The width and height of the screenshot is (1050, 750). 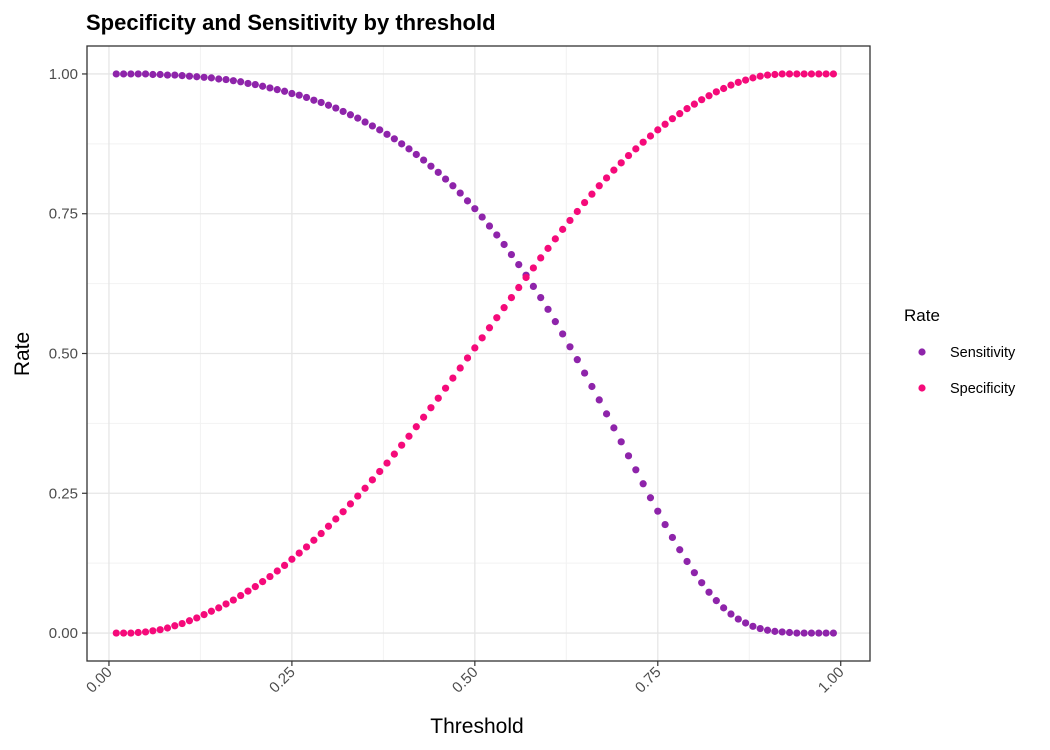 I want to click on legend-label-sensitivity: Sensitivity, so click(x=983, y=353).